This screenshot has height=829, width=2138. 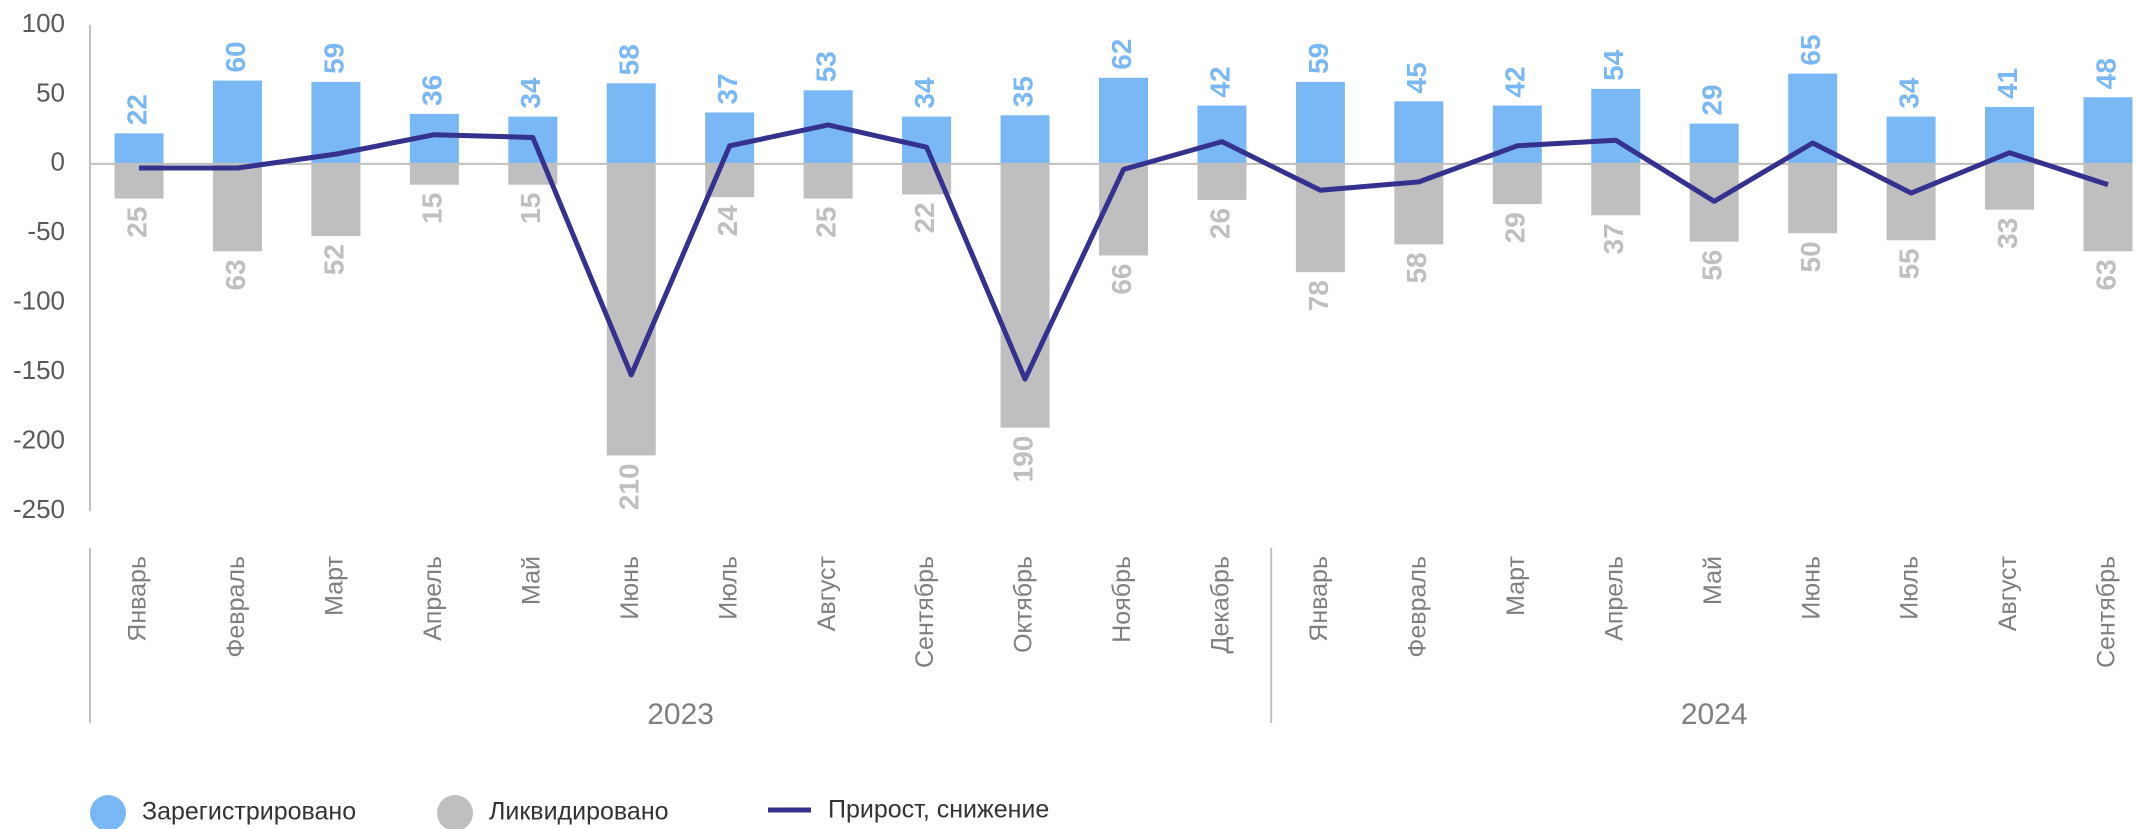 I want to click on data-label: 78, so click(x=1318, y=295).